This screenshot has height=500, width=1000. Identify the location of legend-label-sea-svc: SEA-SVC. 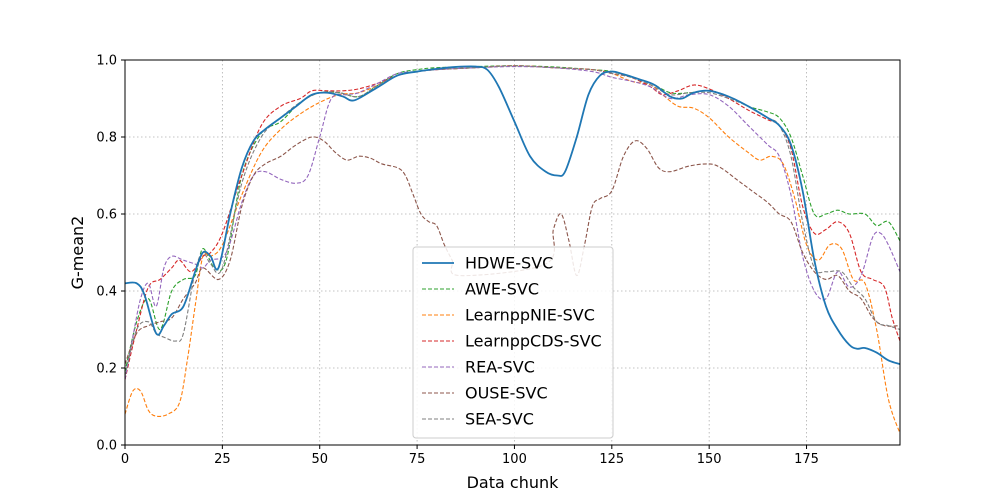
(499, 419).